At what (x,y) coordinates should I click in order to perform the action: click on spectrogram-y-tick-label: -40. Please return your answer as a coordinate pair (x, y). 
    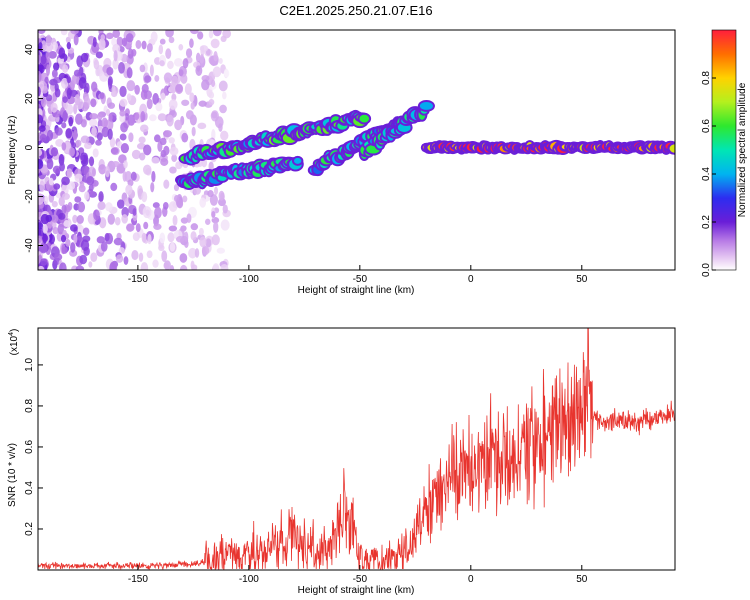
    Looking at the image, I should click on (29, 245).